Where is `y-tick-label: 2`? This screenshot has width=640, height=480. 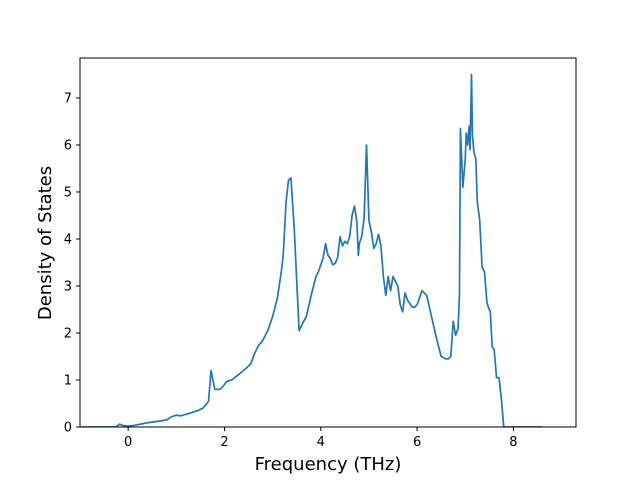
y-tick-label: 2 is located at coordinates (68, 333).